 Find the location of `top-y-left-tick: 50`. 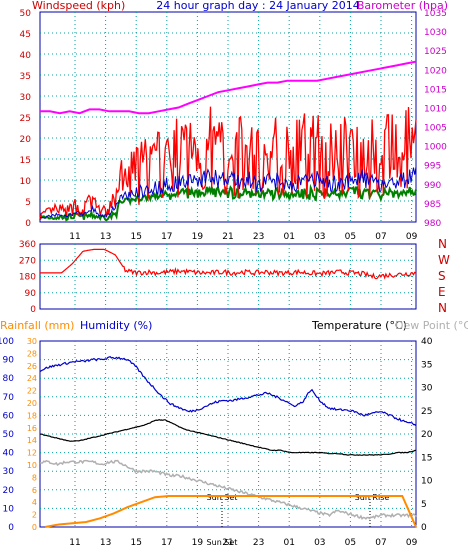

top-y-left-tick: 50 is located at coordinates (26, 14).